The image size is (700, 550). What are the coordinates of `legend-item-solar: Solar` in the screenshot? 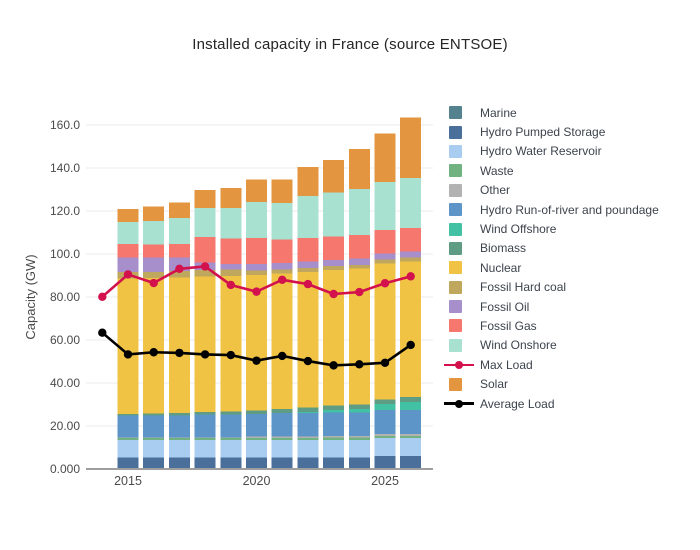 It's located at (551, 383).